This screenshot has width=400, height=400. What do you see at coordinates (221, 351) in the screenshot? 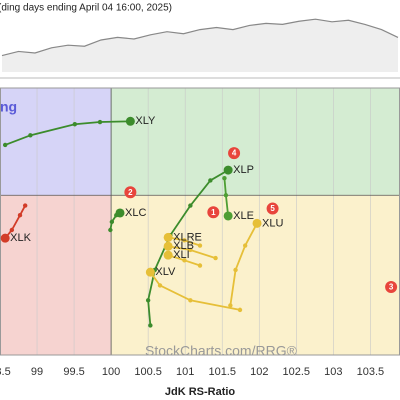
I see `watermark: StockCharts.com/RRG®` at bounding box center [221, 351].